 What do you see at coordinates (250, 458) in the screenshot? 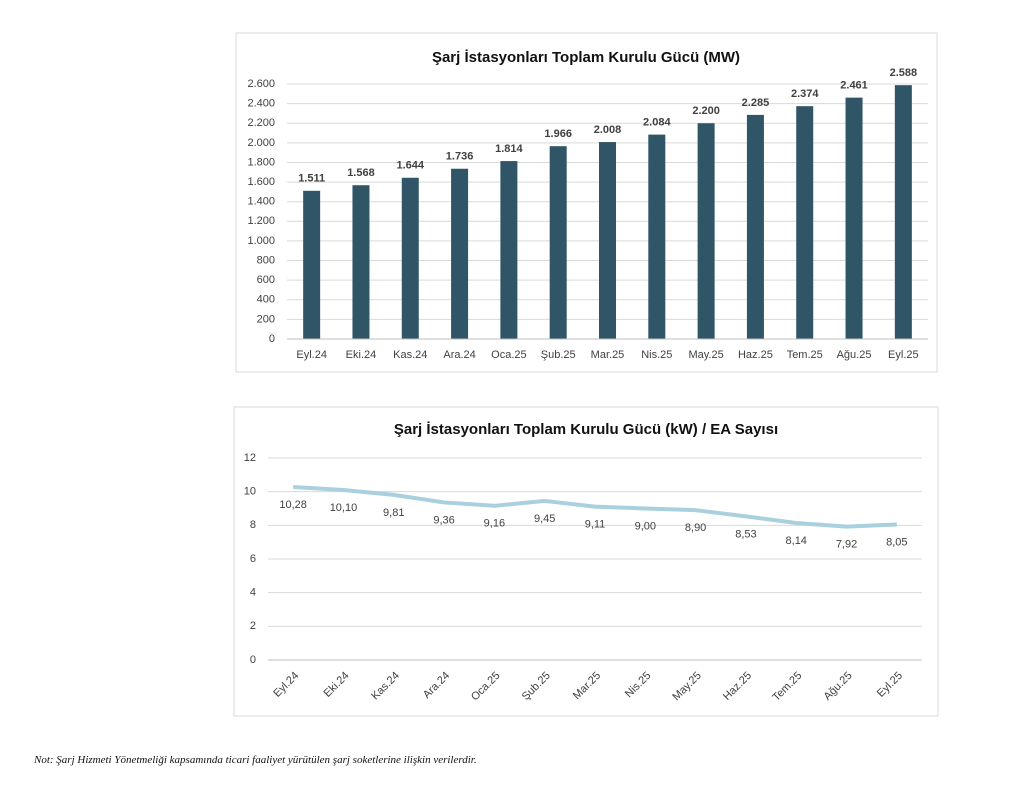
I see `y-tick-label: 12` at bounding box center [250, 458].